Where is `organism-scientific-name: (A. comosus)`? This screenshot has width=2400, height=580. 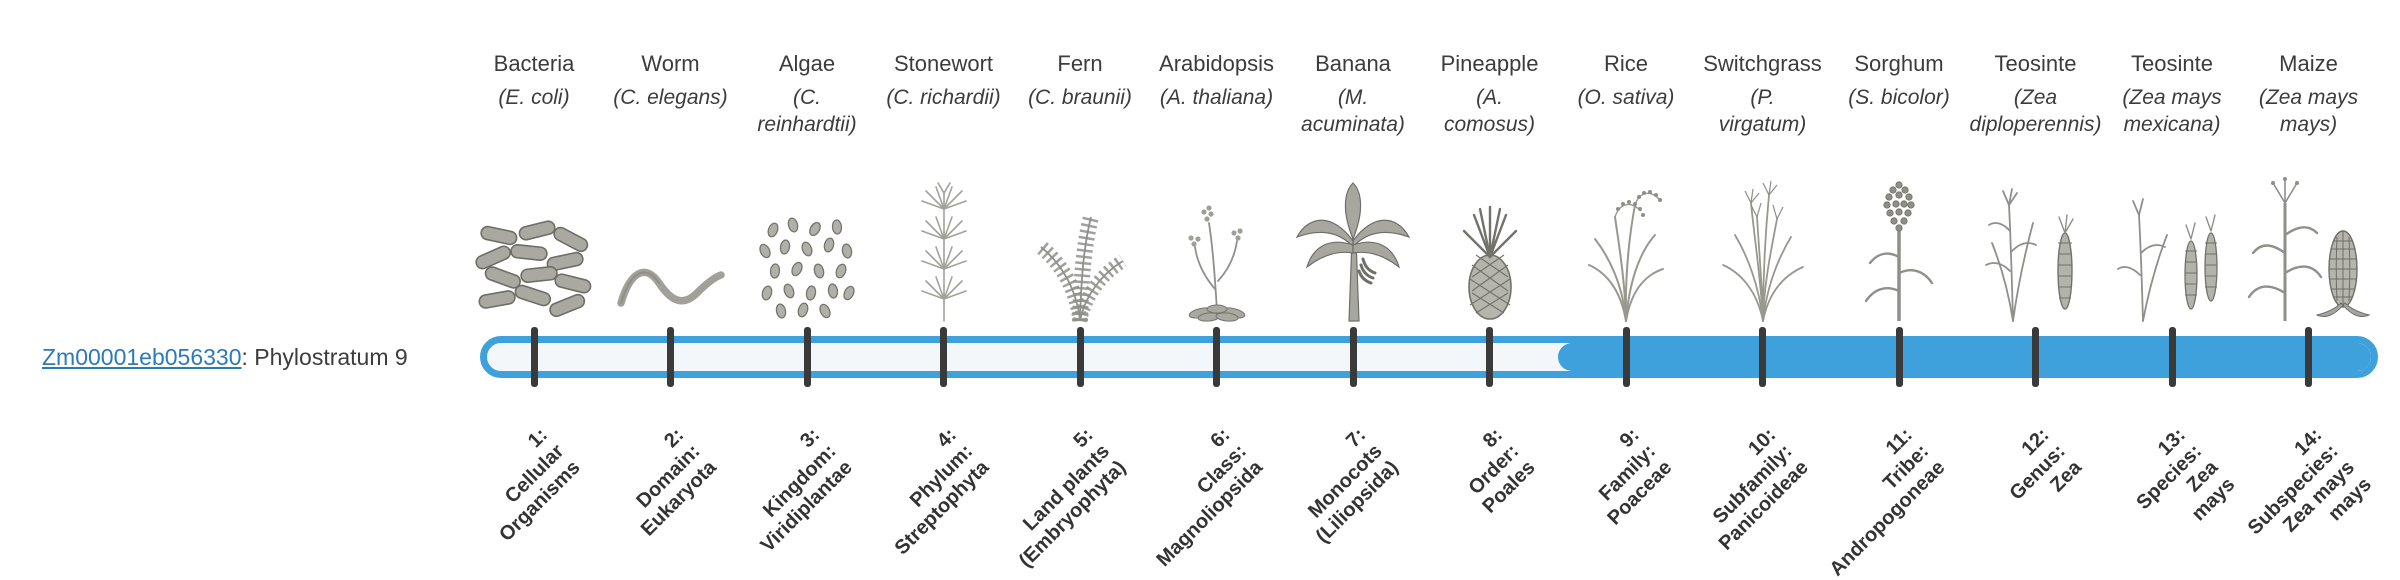 organism-scientific-name: (A. comosus) is located at coordinates (1489, 110).